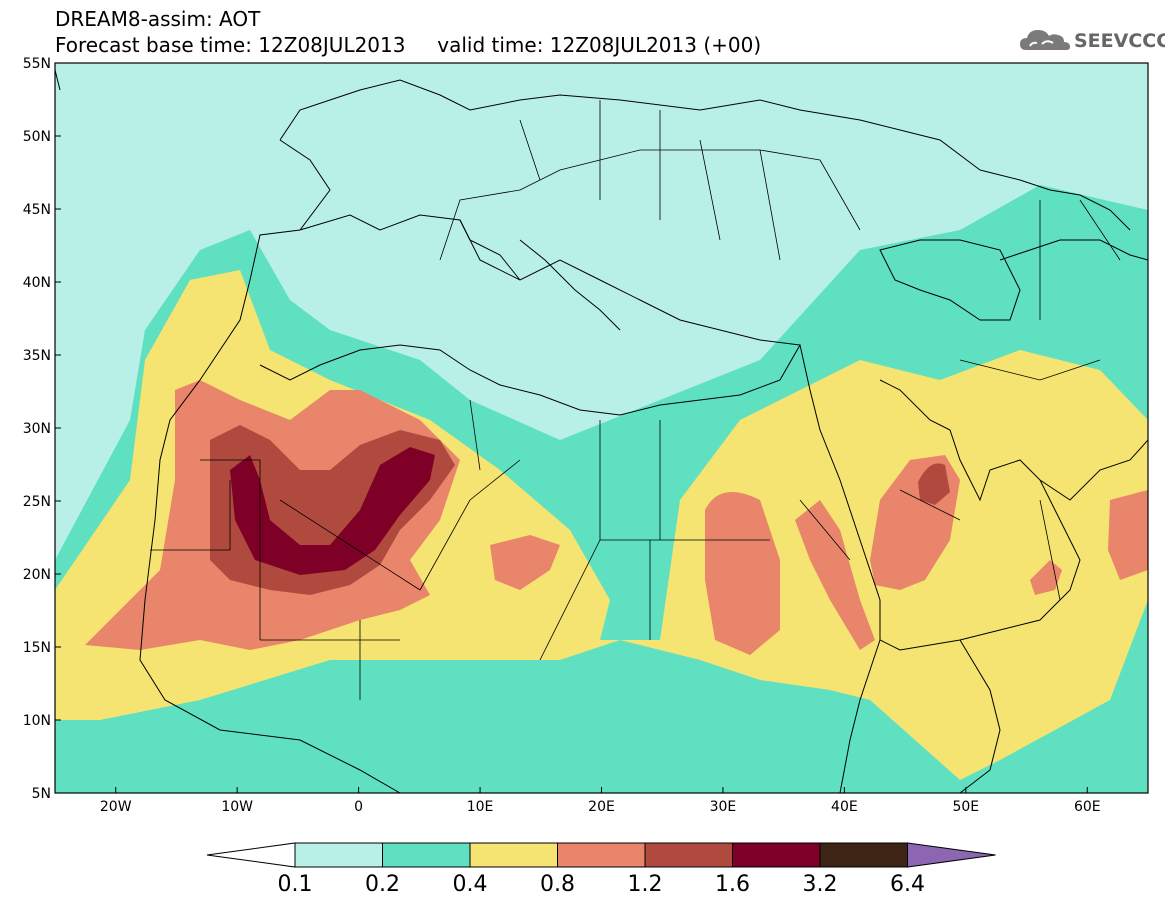 Image resolution: width=1165 pixels, height=905 pixels. I want to click on aot-contour-0.8-sudan, so click(742, 573).